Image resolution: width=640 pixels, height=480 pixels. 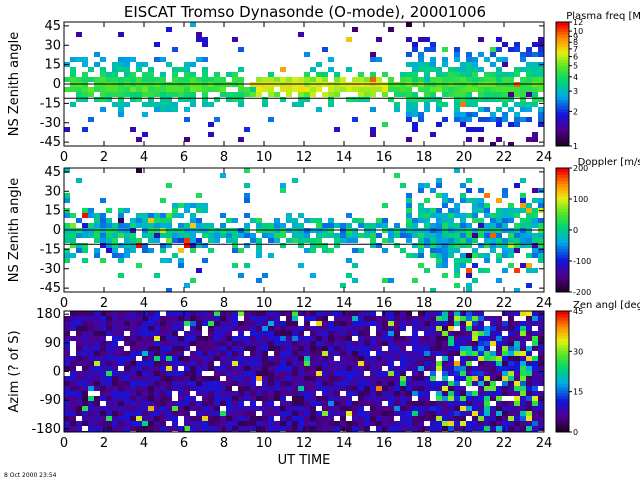 I want to click on colorbar-frame, so click(x=562, y=371).